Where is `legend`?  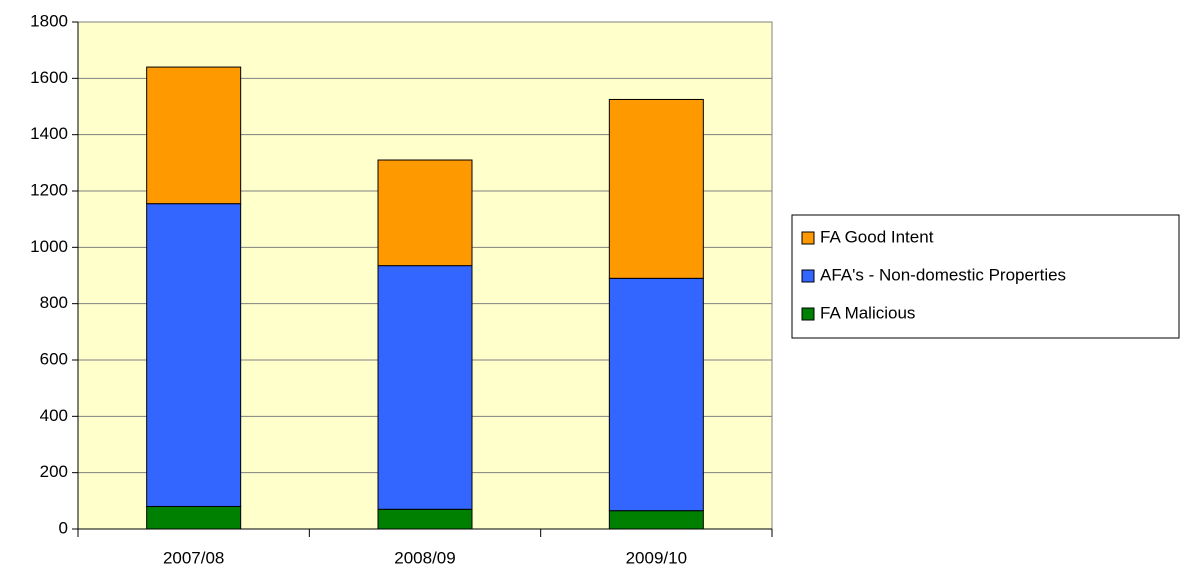
legend is located at coordinates (985, 276).